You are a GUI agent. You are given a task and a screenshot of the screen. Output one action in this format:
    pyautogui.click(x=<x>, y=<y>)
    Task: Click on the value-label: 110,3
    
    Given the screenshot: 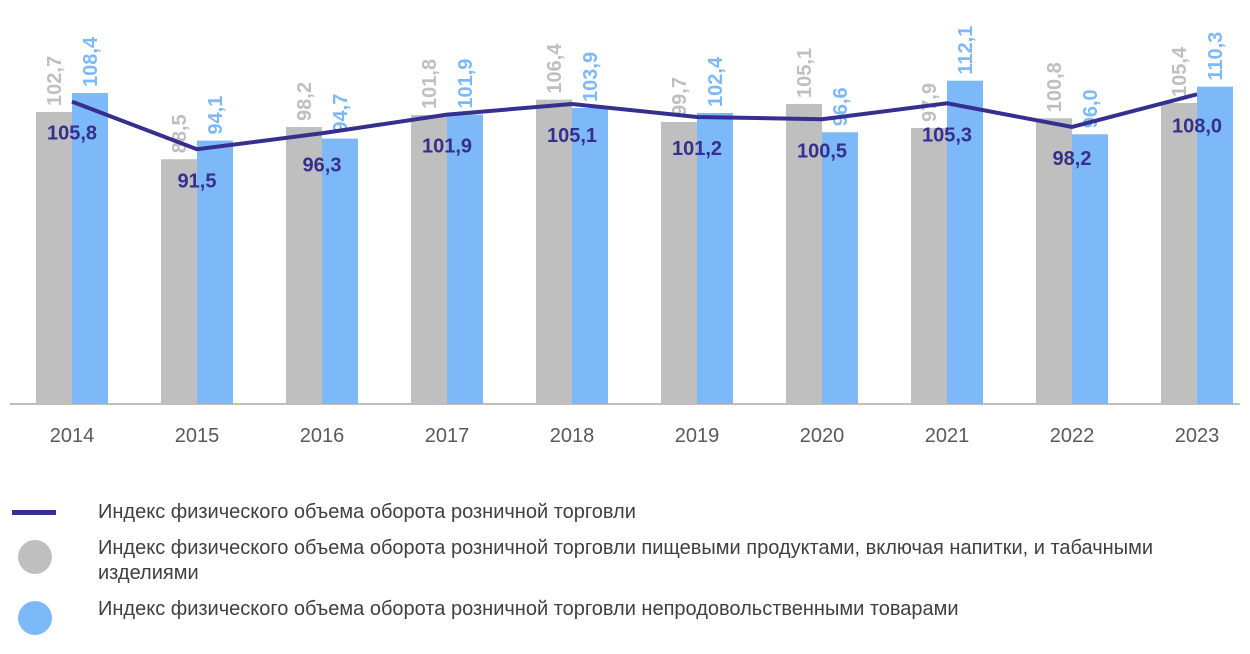 What is the action you would take?
    pyautogui.click(x=1216, y=56)
    